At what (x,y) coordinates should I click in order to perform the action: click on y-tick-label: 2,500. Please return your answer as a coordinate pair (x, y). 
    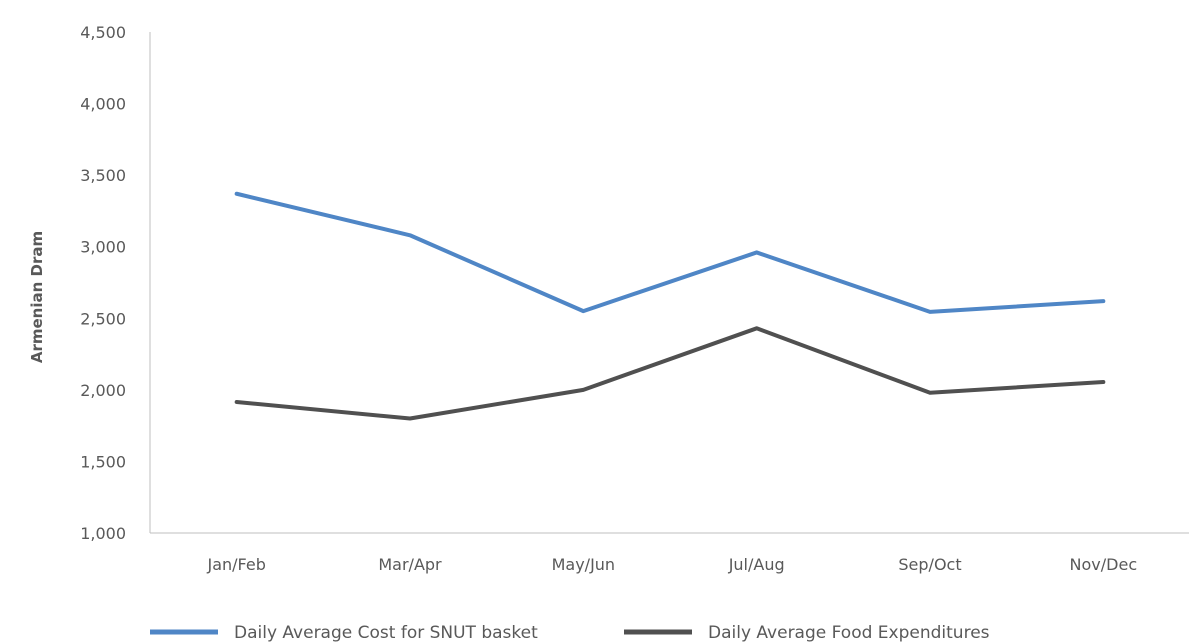
    Looking at the image, I should click on (103, 318).